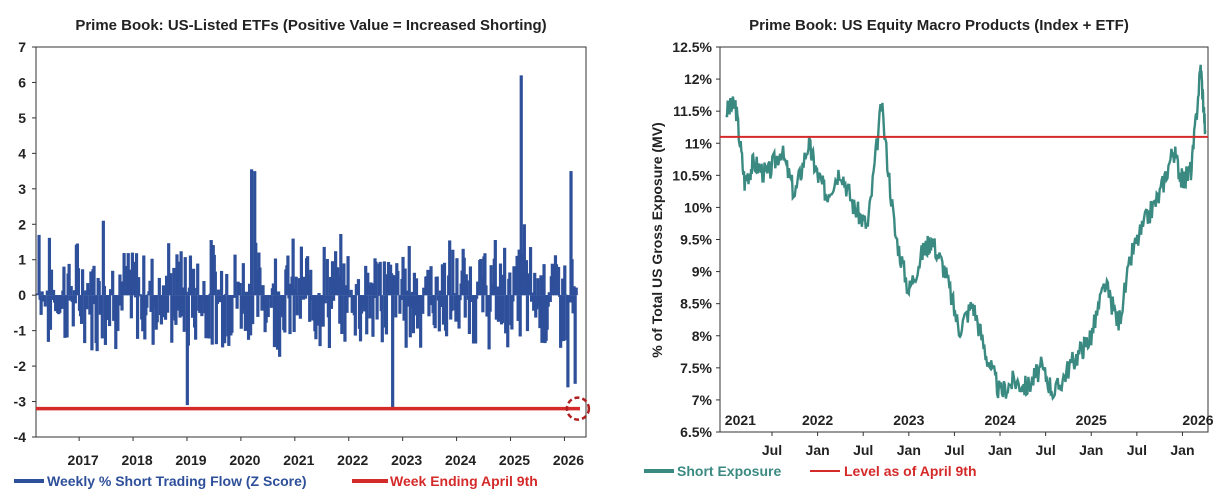 The height and width of the screenshot is (498, 1227). What do you see at coordinates (83, 460) in the screenshot?
I see `left-x-tick-label: 2017` at bounding box center [83, 460].